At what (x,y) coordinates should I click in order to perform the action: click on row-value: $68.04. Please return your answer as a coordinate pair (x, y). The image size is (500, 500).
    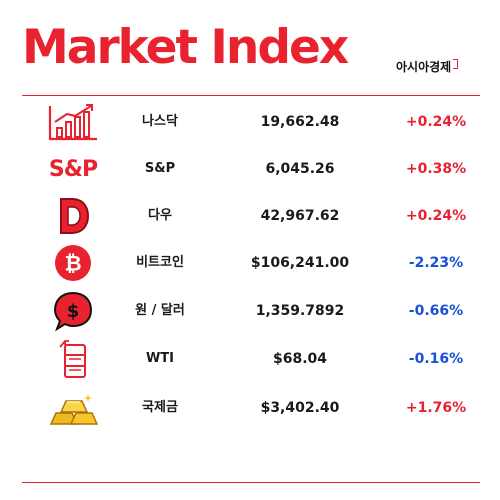
    Looking at the image, I should click on (300, 359).